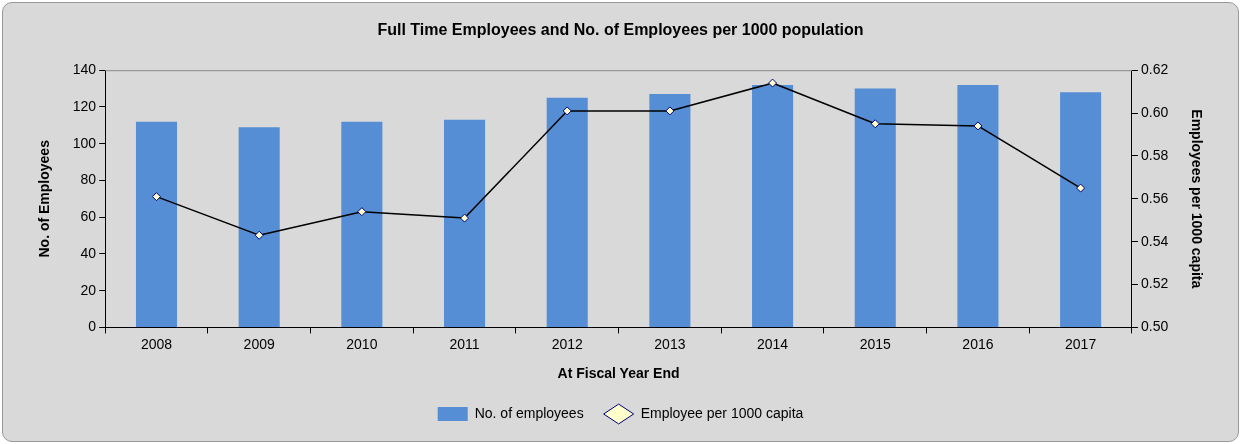  Describe the element at coordinates (44, 198) in the screenshot. I see `y-axis-title: No. of Employees` at that location.